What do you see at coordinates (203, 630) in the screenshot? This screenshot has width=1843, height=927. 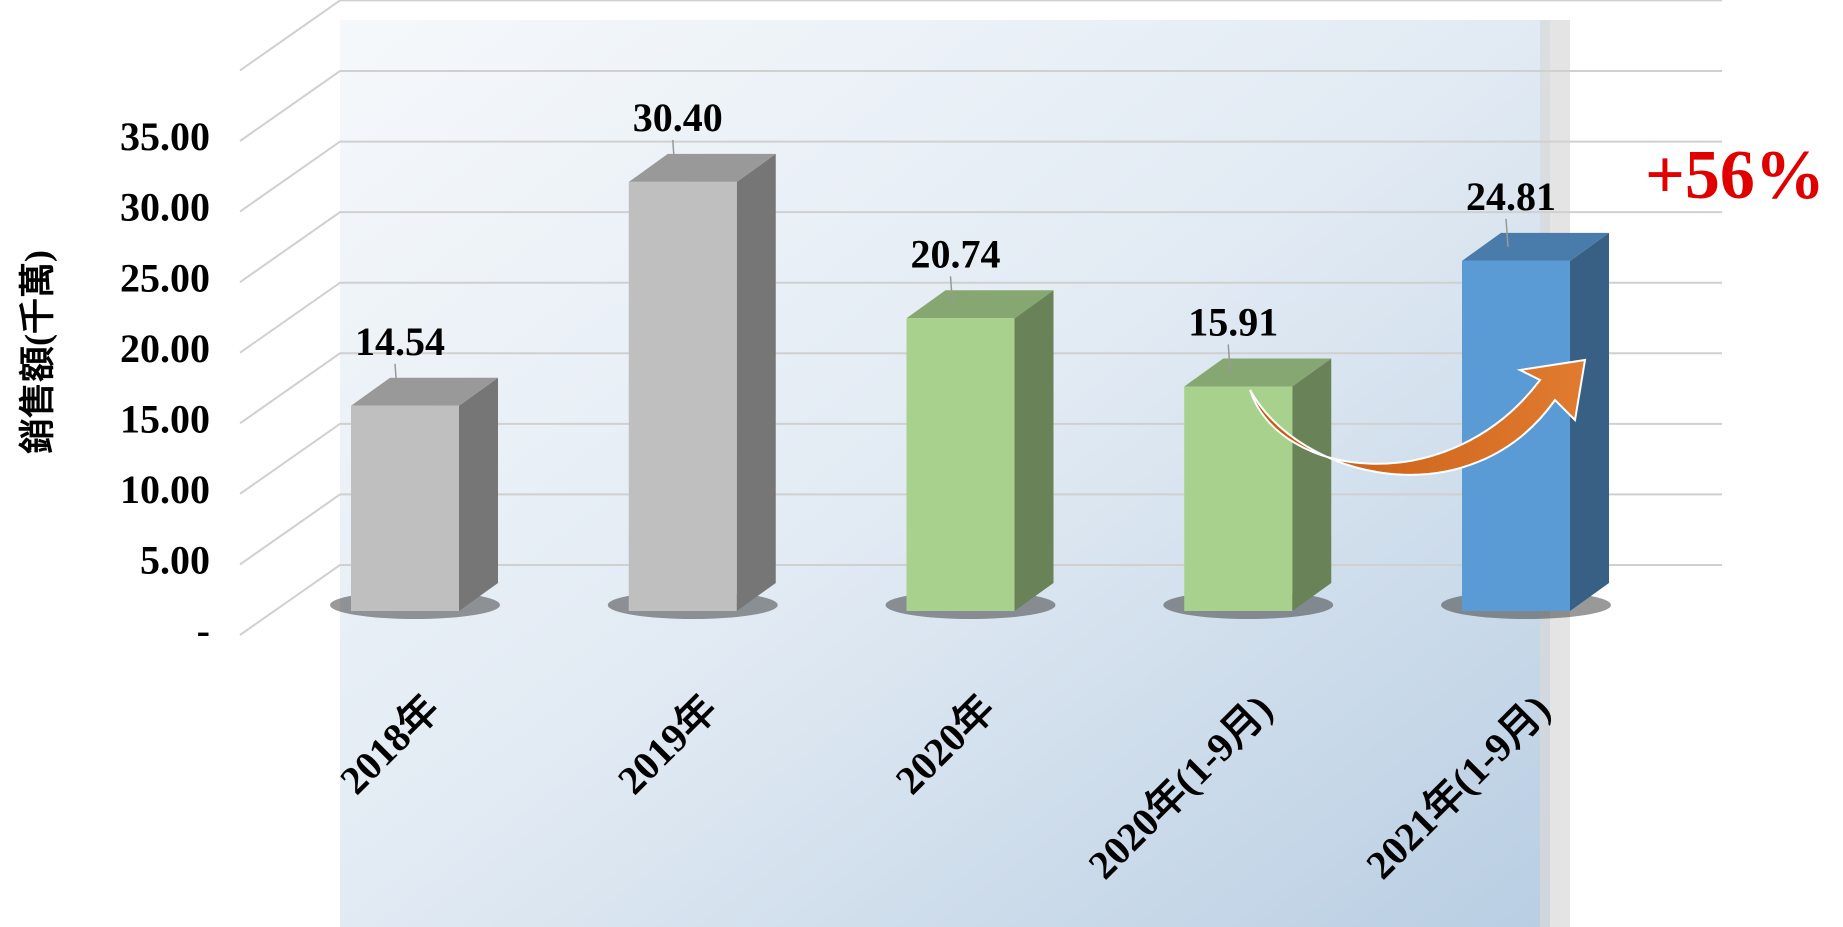 I see `y-tick-label: -` at bounding box center [203, 630].